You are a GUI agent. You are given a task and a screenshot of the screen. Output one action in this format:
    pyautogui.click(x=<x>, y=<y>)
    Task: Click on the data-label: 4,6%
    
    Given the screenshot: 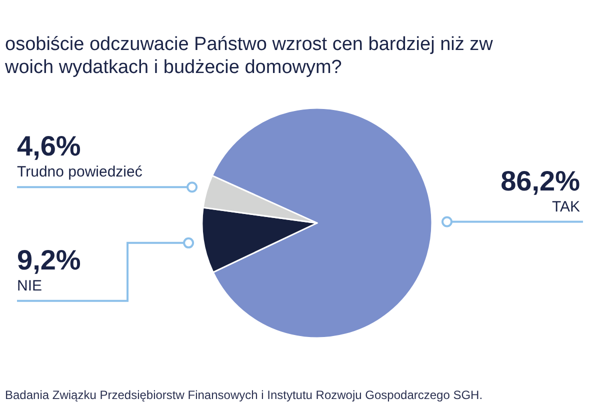 What is the action you would take?
    pyautogui.click(x=49, y=146)
    